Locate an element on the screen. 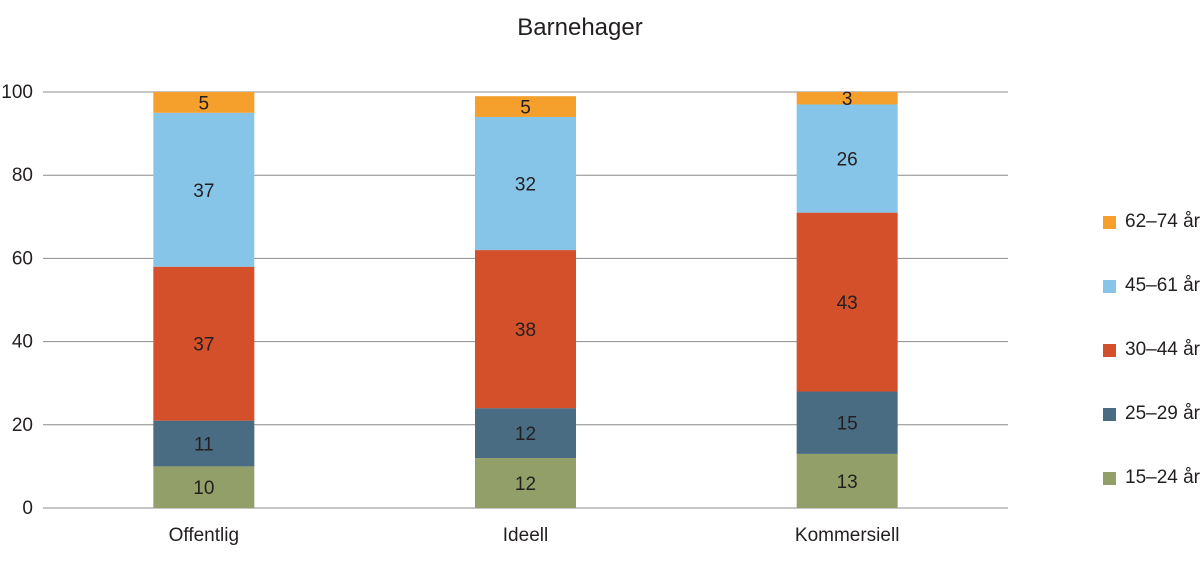  y-tick-label: 100 is located at coordinates (17, 92).